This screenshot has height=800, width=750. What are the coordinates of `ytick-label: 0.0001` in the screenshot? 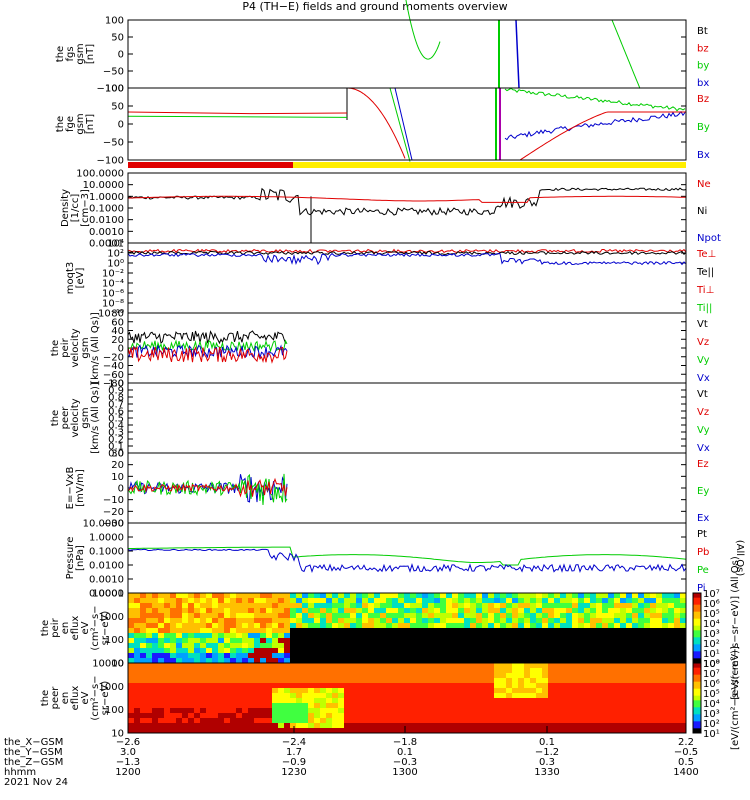 It's located at (106, 244).